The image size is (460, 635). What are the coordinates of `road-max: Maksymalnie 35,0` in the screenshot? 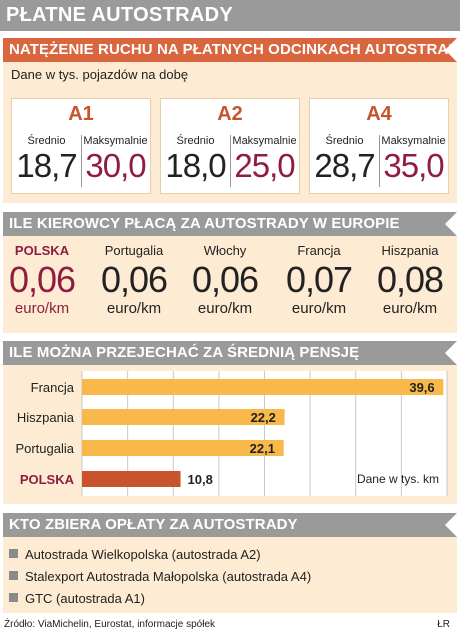 It's located at (413, 160).